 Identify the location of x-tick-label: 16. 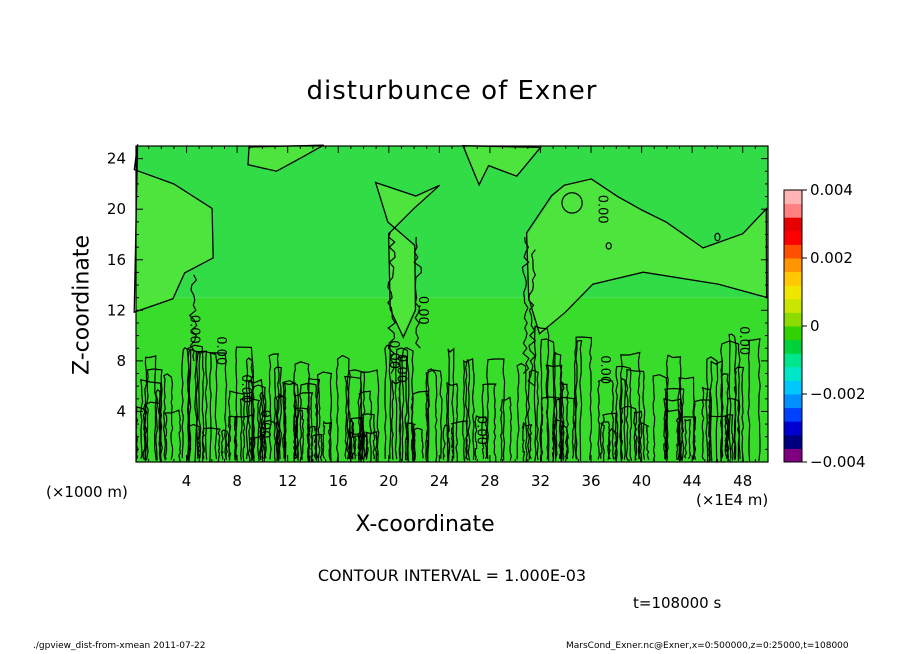
(338, 481).